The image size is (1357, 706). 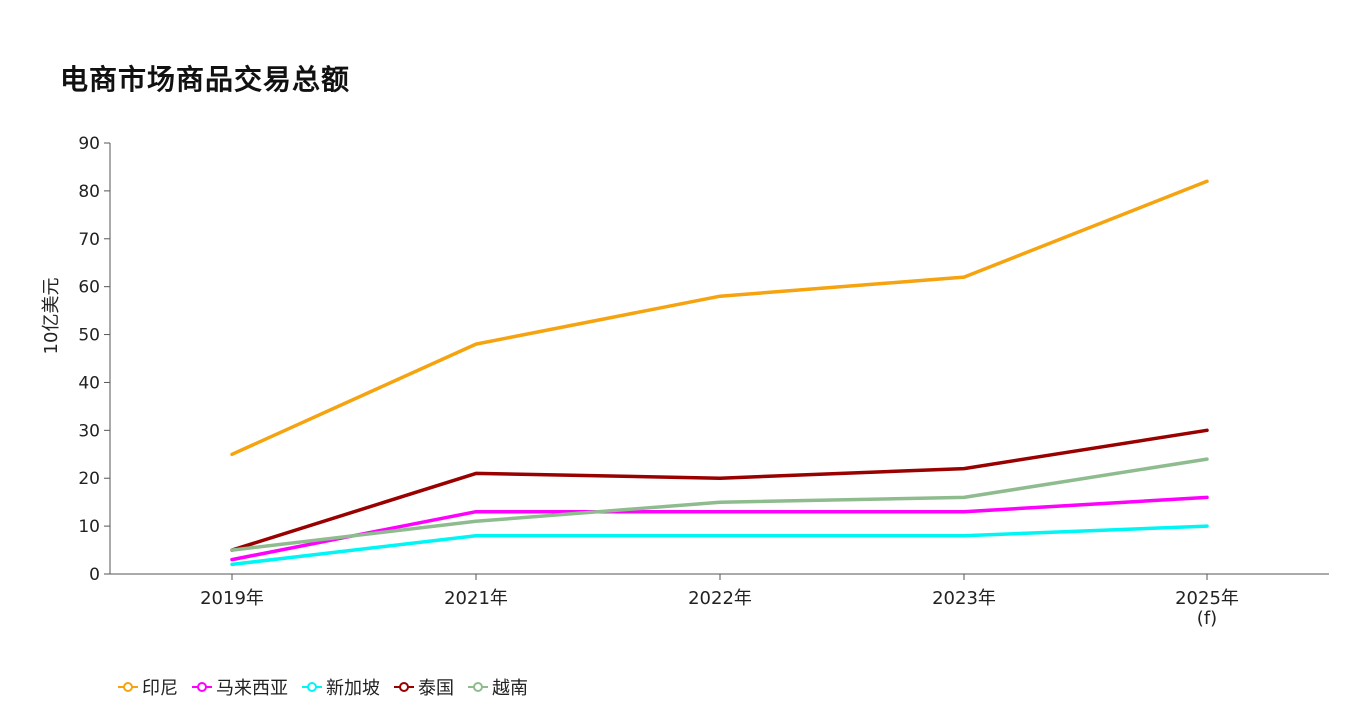 I want to click on y-tick-label: 60, so click(x=89, y=288).